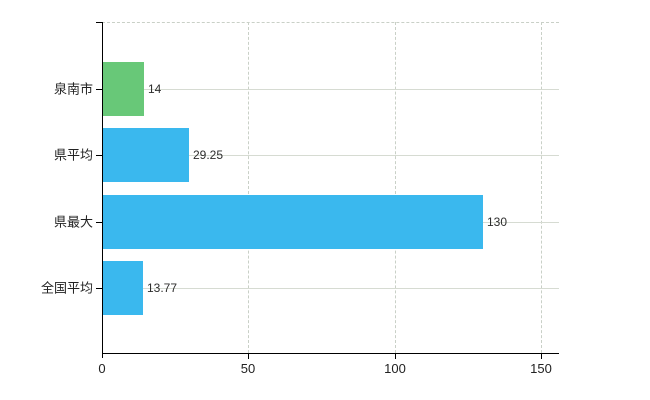 The height and width of the screenshot is (400, 650). Describe the element at coordinates (102, 368) in the screenshot. I see `x-tick-label: 0` at that location.